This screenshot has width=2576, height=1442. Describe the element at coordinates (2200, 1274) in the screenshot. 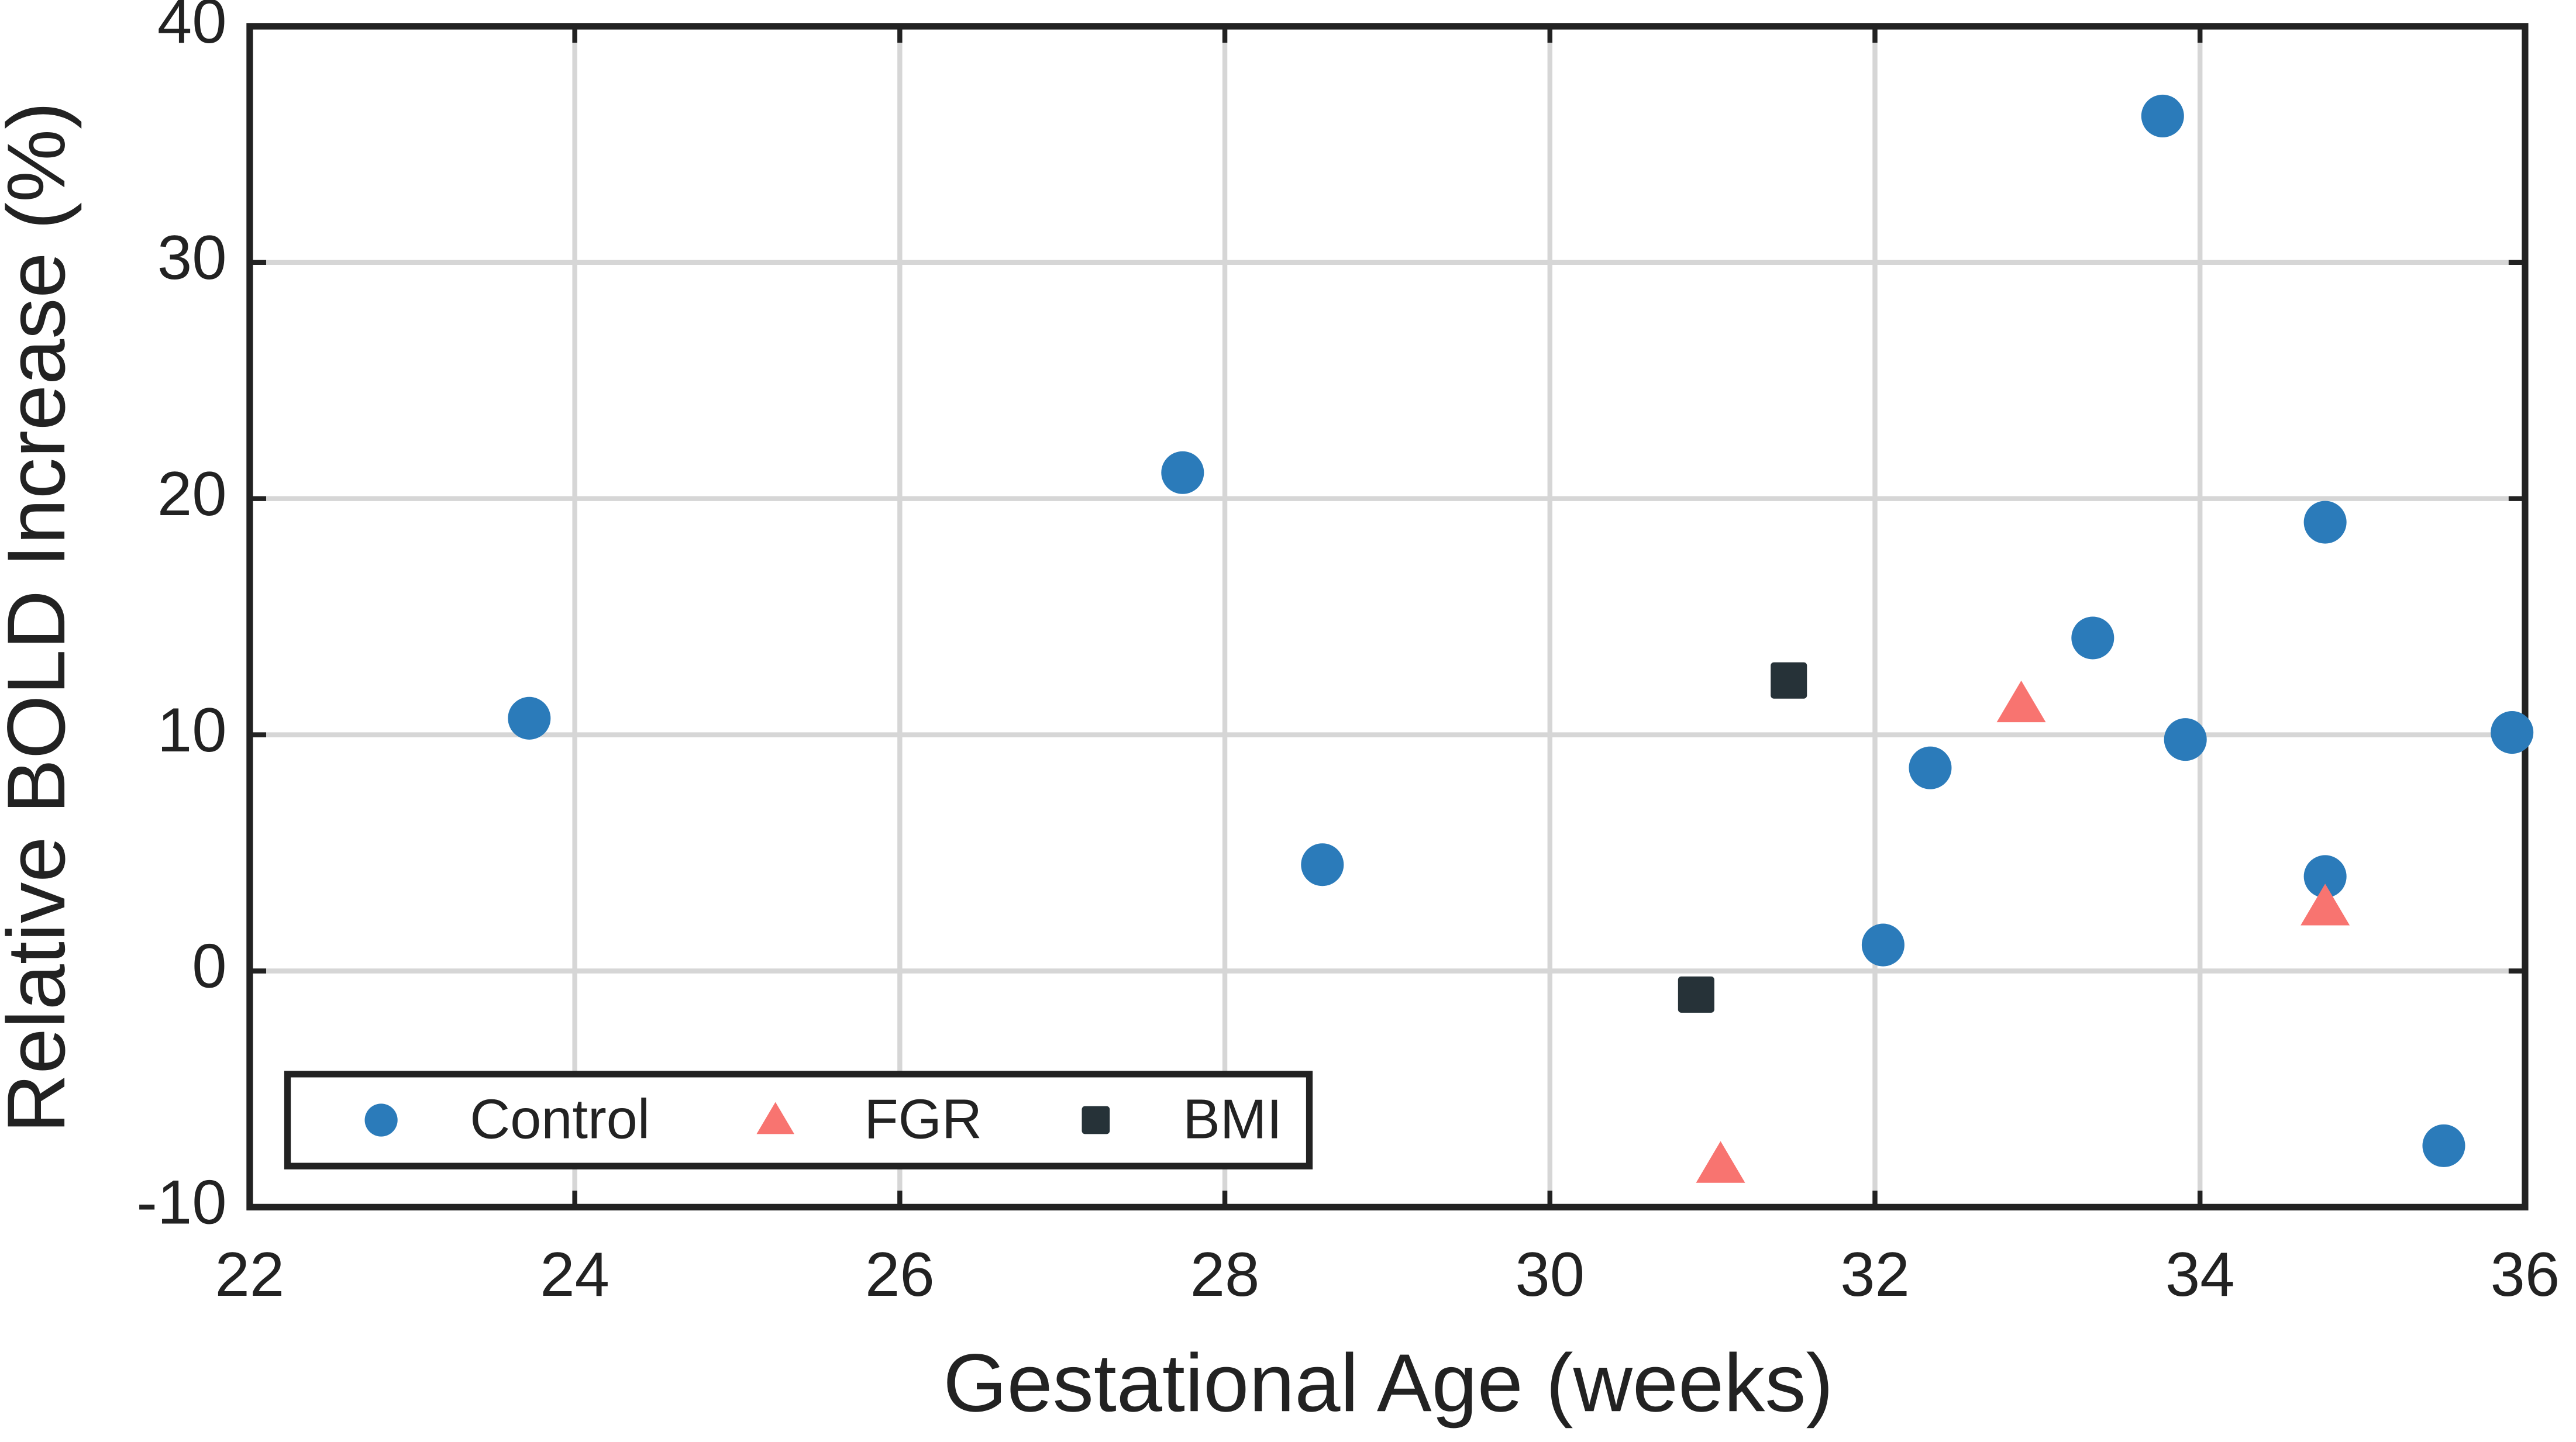

I see `x-tick-label: 34` at that location.